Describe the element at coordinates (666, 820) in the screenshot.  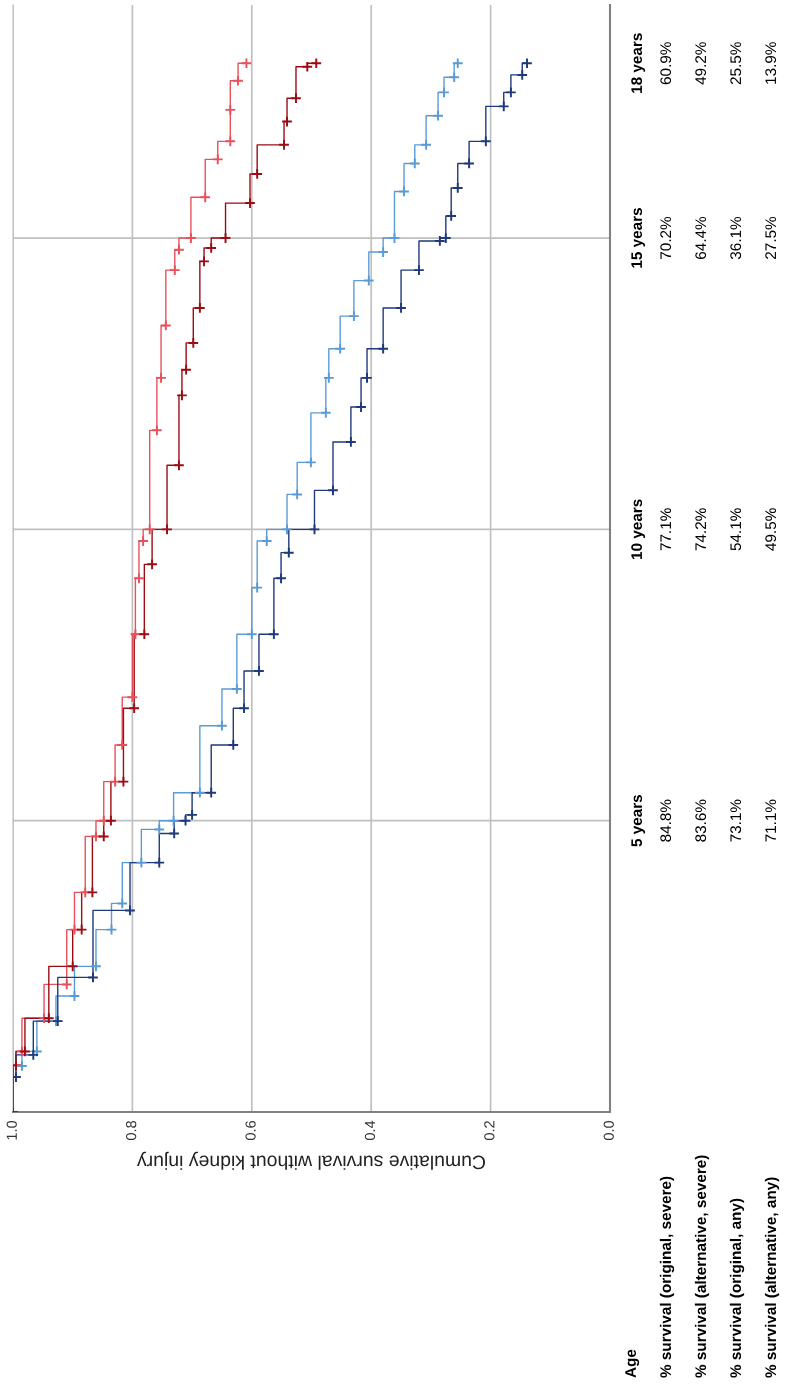
I see `text: 84.8%` at that location.